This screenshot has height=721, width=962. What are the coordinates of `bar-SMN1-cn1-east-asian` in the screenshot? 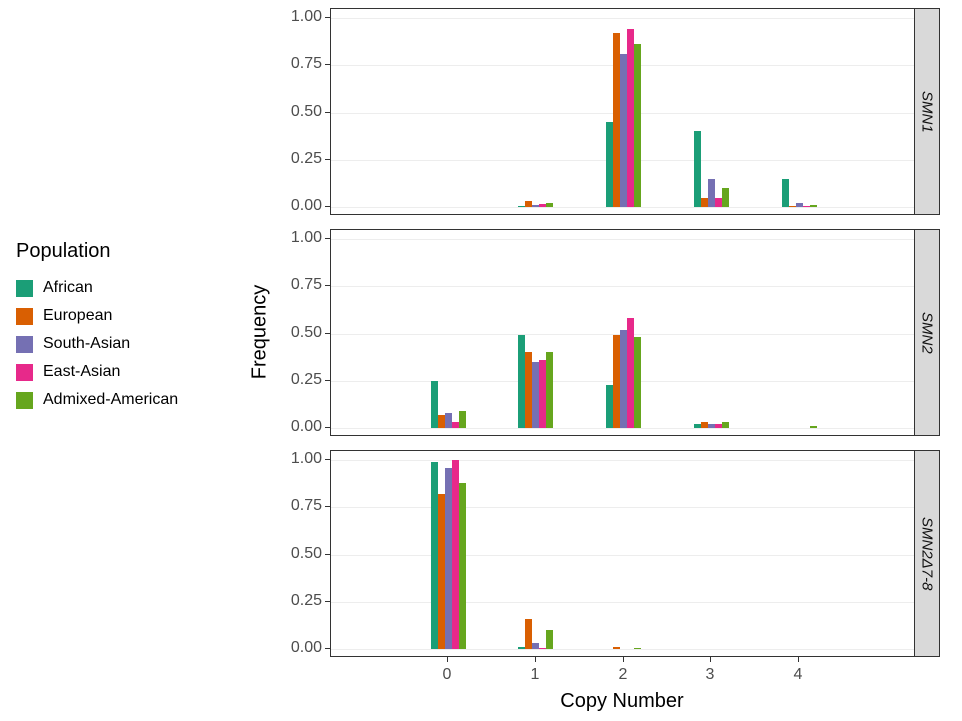 It's located at (542, 205).